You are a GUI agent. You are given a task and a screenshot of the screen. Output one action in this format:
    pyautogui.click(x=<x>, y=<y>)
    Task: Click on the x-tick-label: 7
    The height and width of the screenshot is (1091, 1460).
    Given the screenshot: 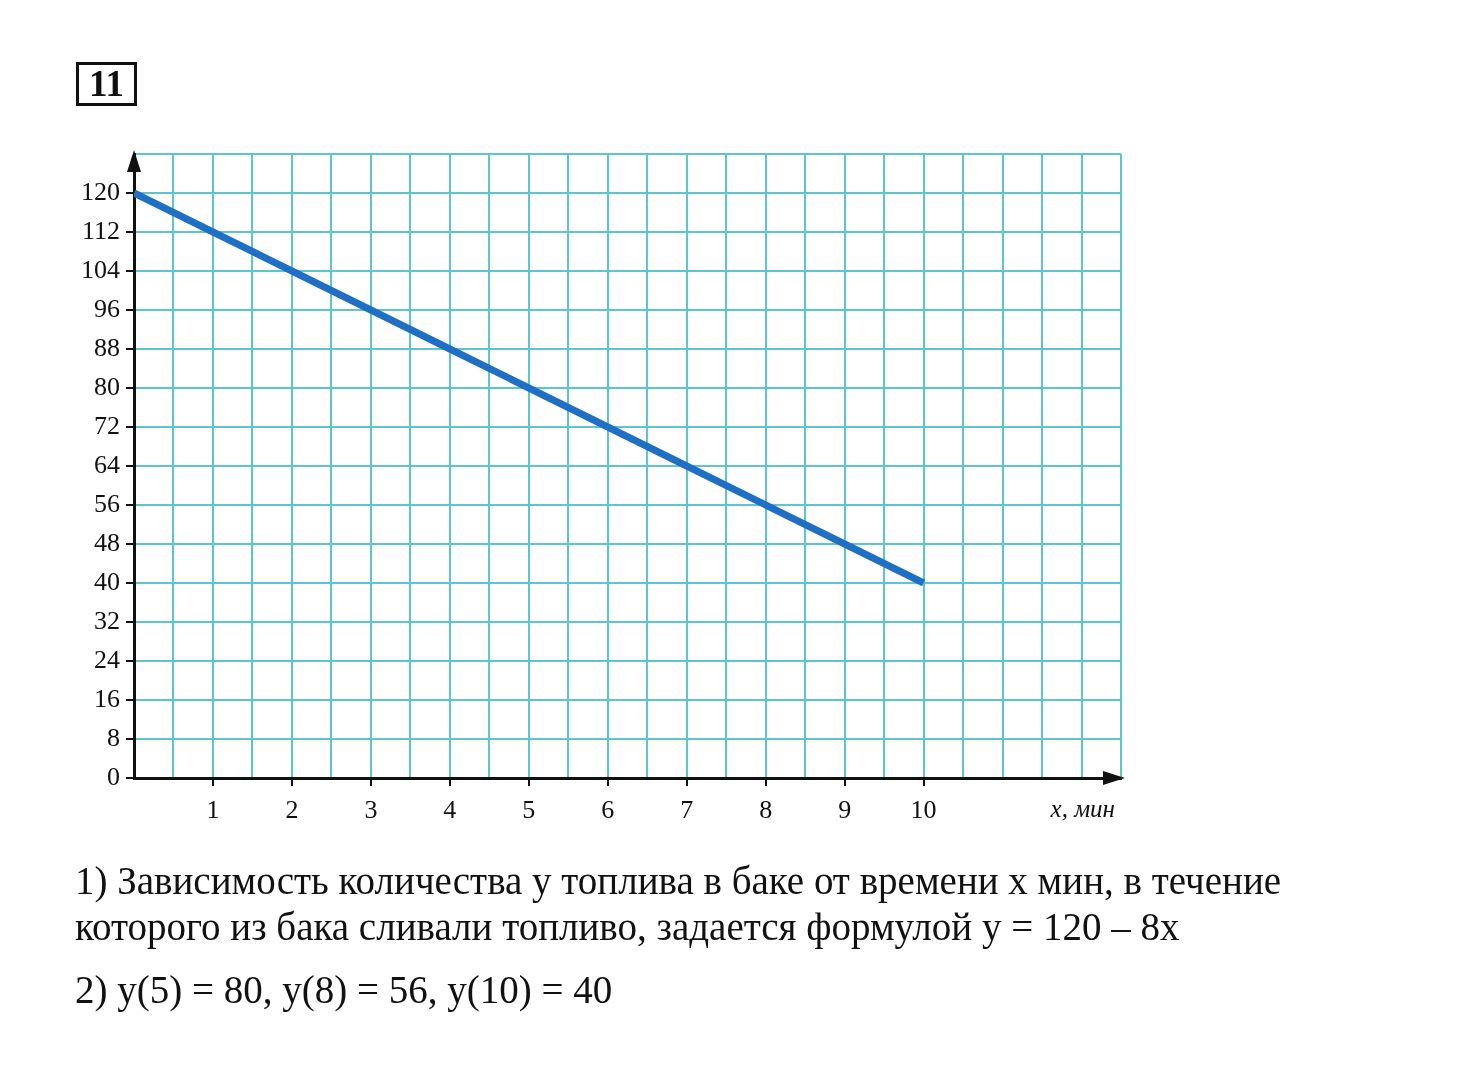 What is the action you would take?
    pyautogui.click(x=687, y=810)
    